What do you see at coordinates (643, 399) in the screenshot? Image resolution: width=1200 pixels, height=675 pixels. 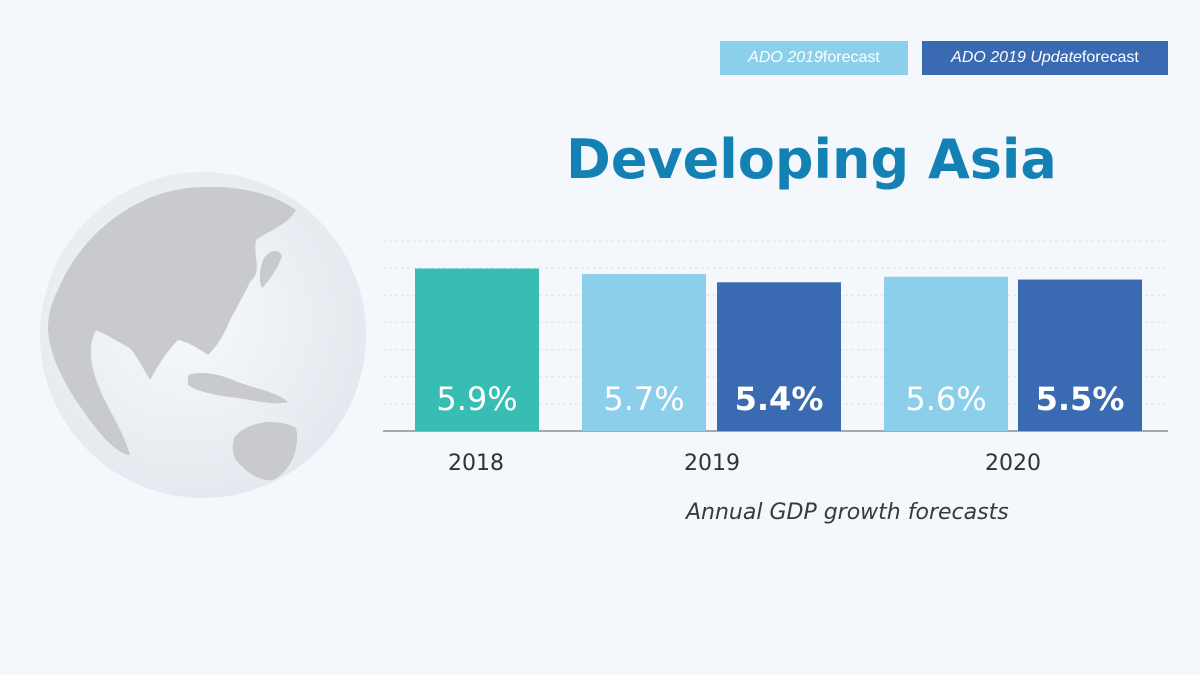 I see `bar-value-label: 5.7%` at bounding box center [643, 399].